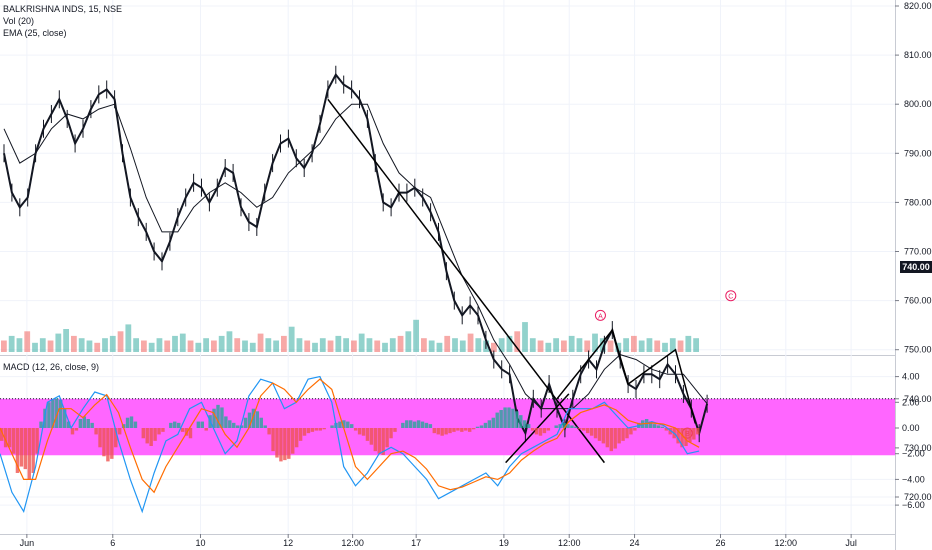 The image size is (932, 550). I want to click on wave-label-circle, so click(731, 296).